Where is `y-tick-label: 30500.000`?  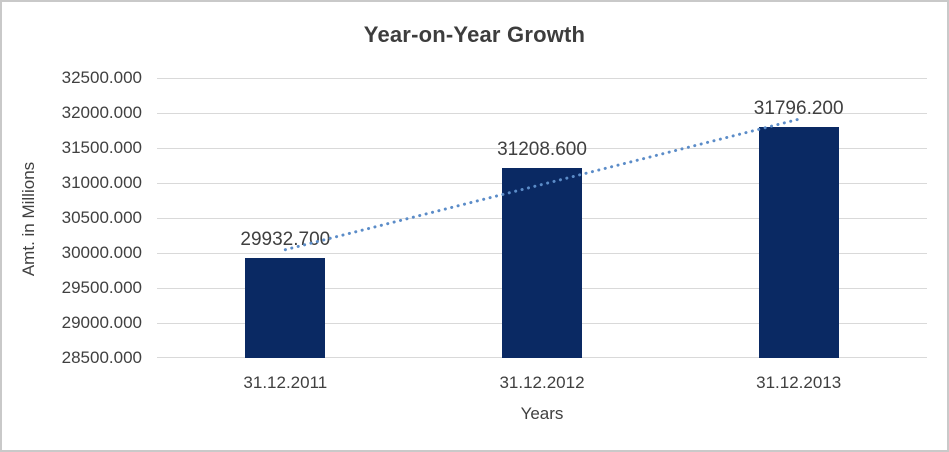
y-tick-label: 30500.000 is located at coordinates (101, 217).